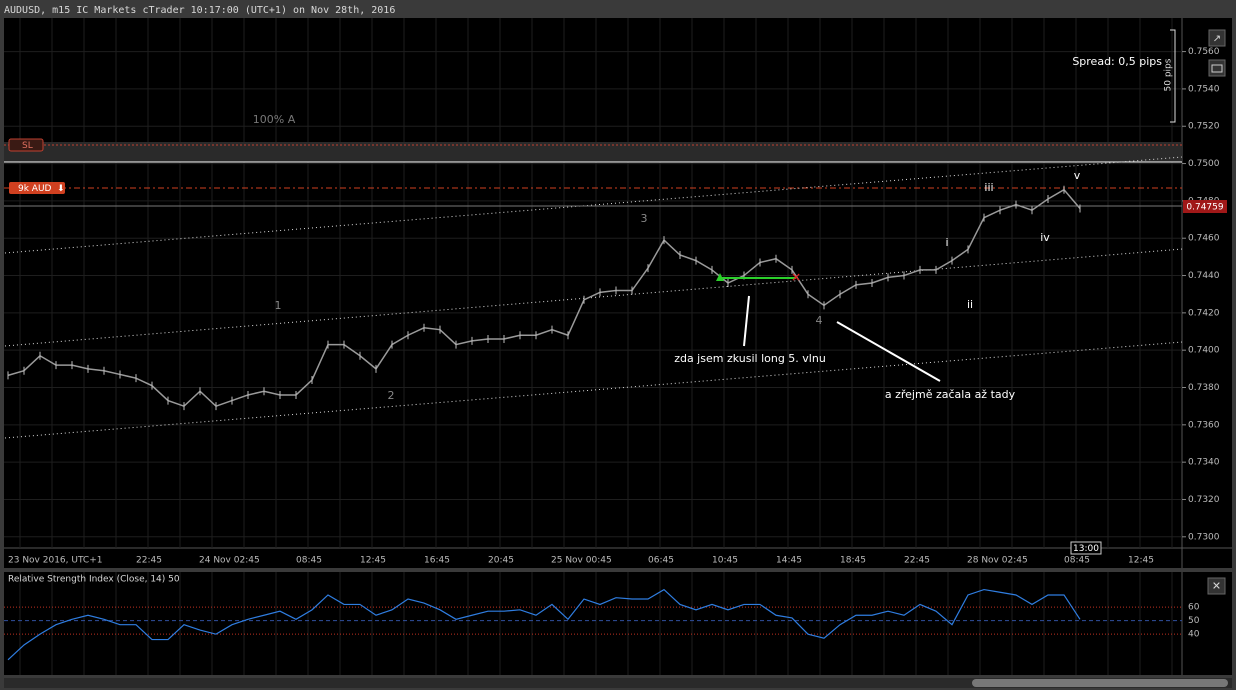 The height and width of the screenshot is (690, 1236). What do you see at coordinates (796, 278) in the screenshot?
I see `exit-marker: ✕` at bounding box center [796, 278].